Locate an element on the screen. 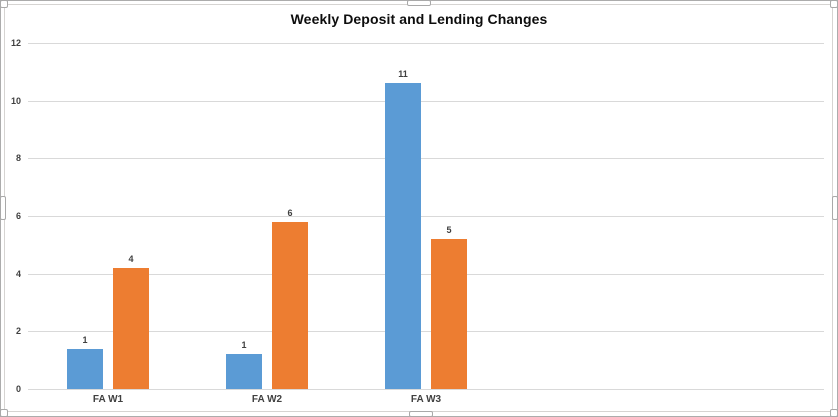 This screenshot has height=417, width=838. chart-title: Weekly Deposit and Lending Changes is located at coordinates (419, 19).